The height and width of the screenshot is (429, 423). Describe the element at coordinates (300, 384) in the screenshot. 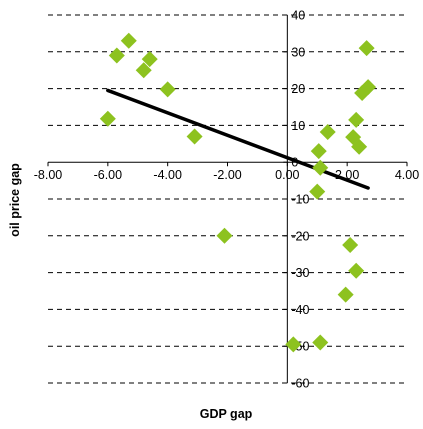

I see `y-tick-label: -60` at that location.